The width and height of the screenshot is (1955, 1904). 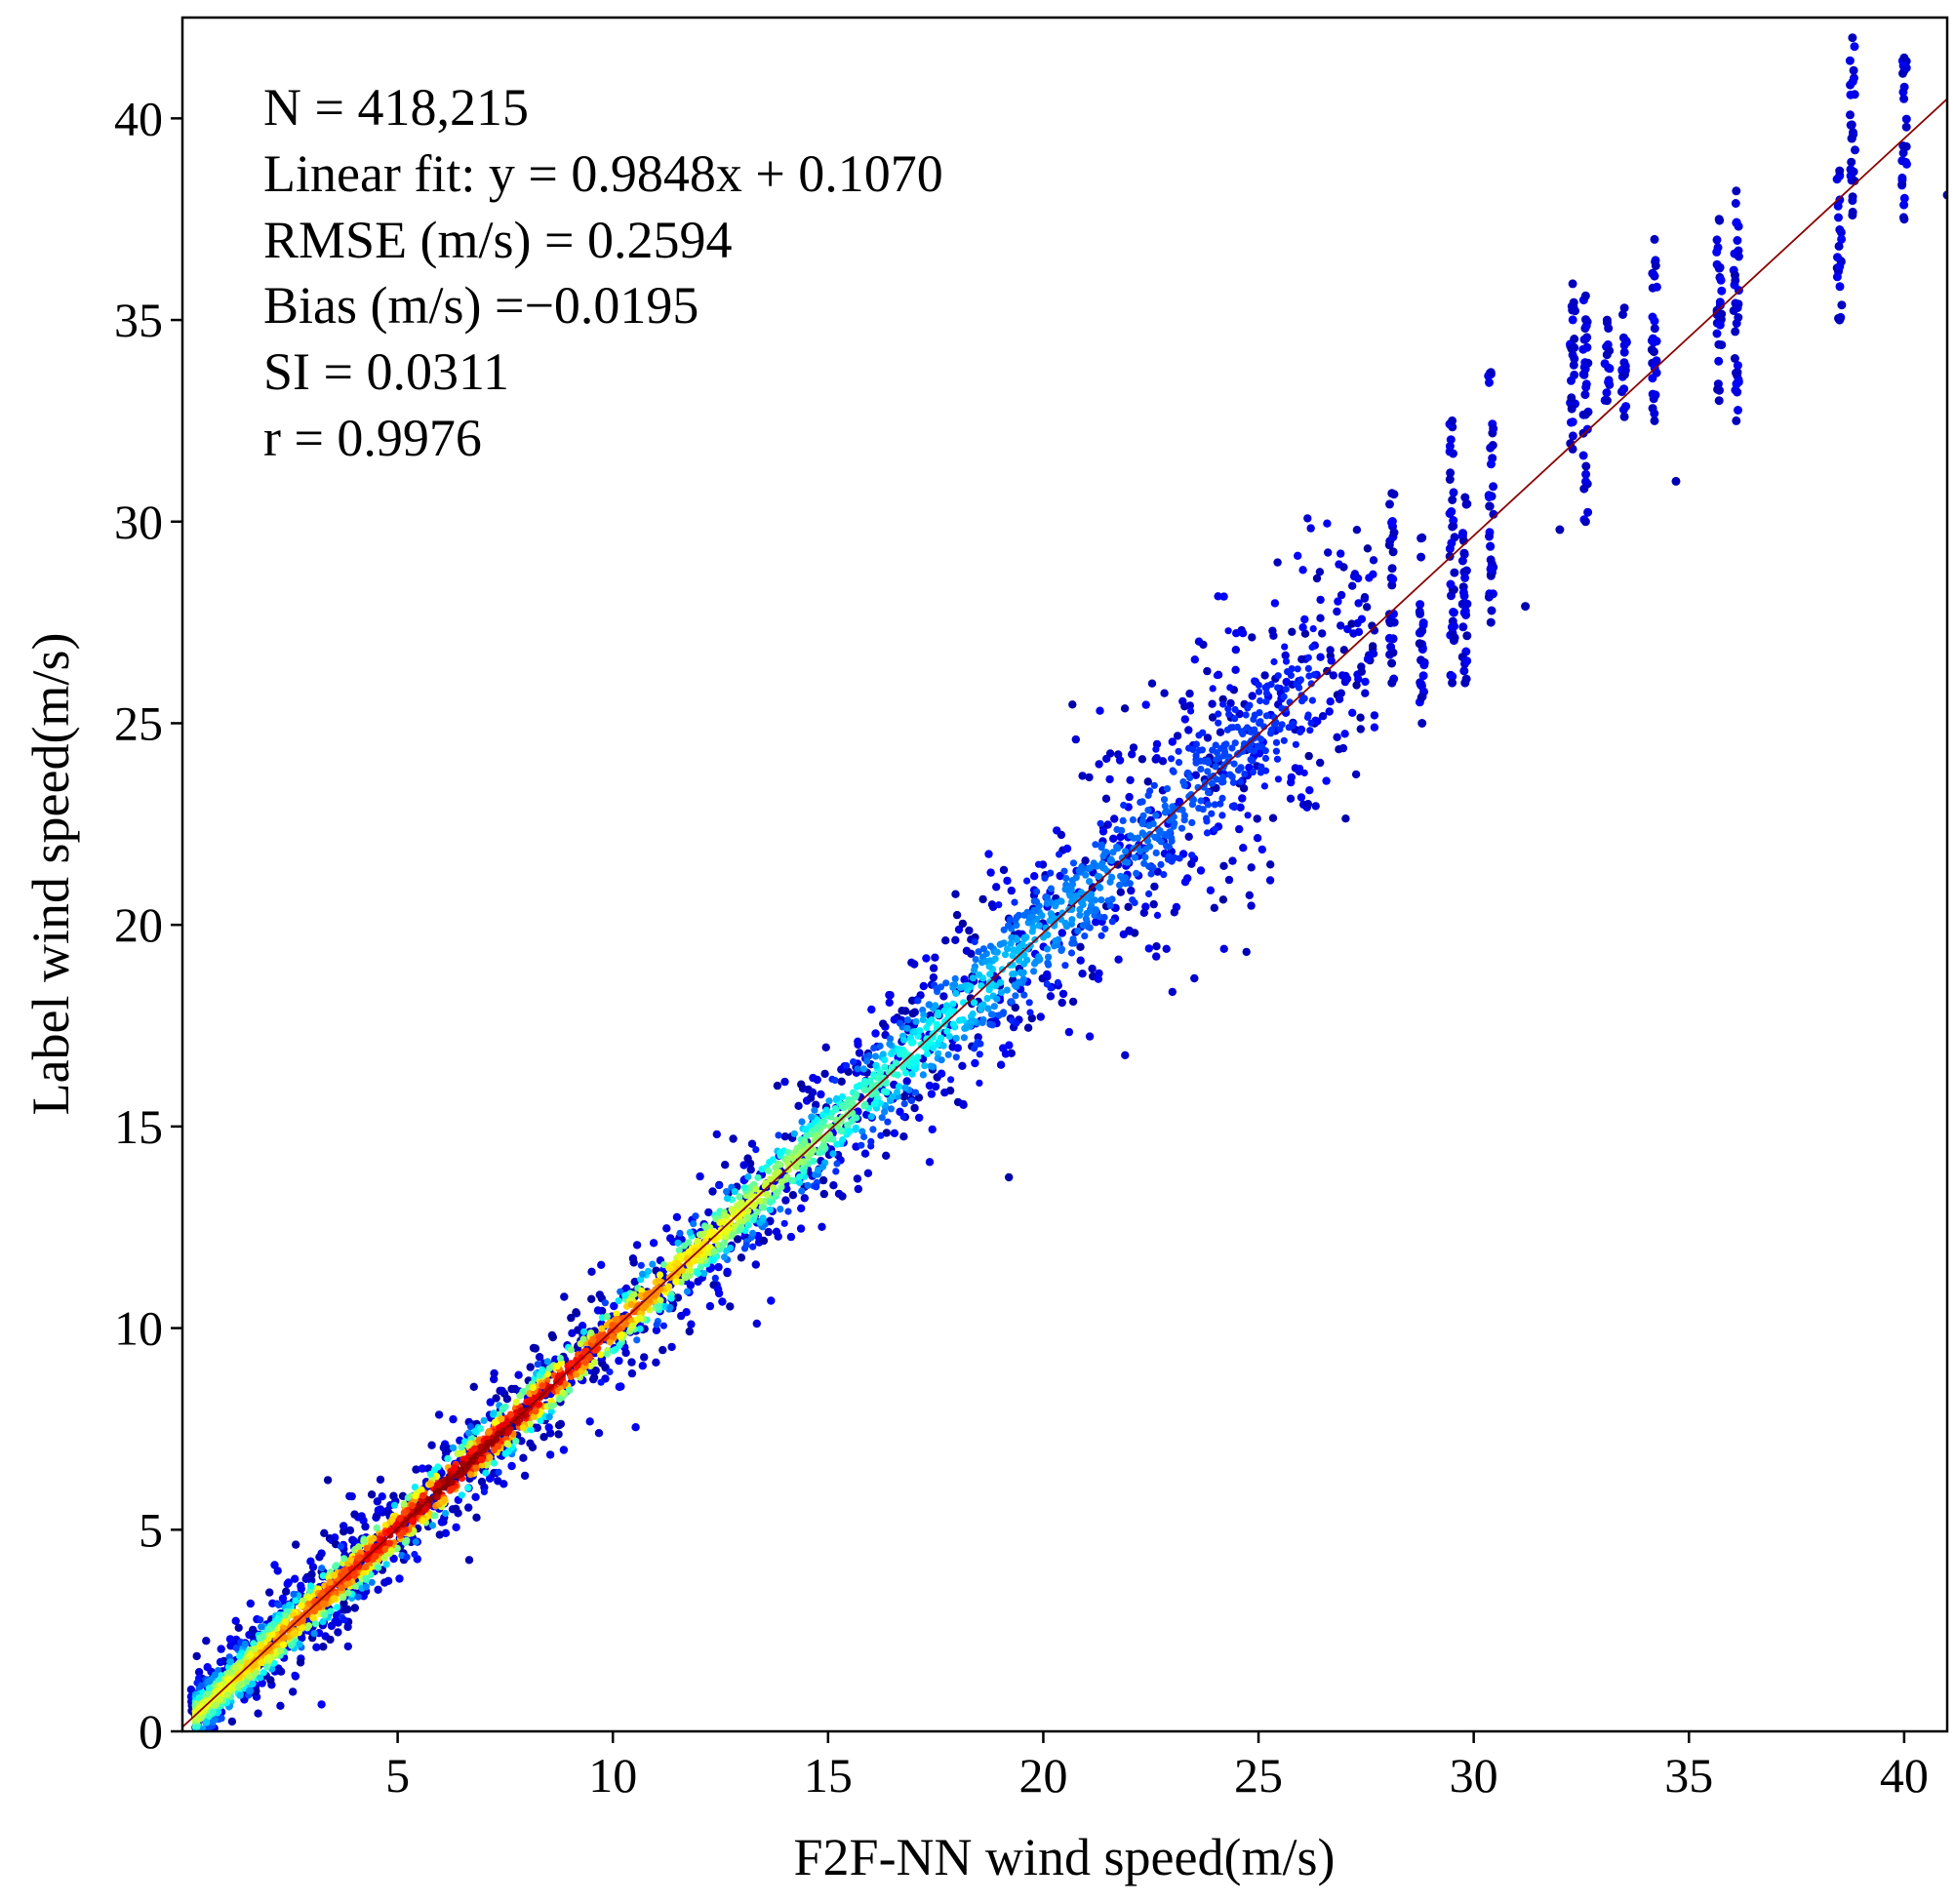 What do you see at coordinates (1278, 779) in the screenshot?
I see `scatter-point-2020` at bounding box center [1278, 779].